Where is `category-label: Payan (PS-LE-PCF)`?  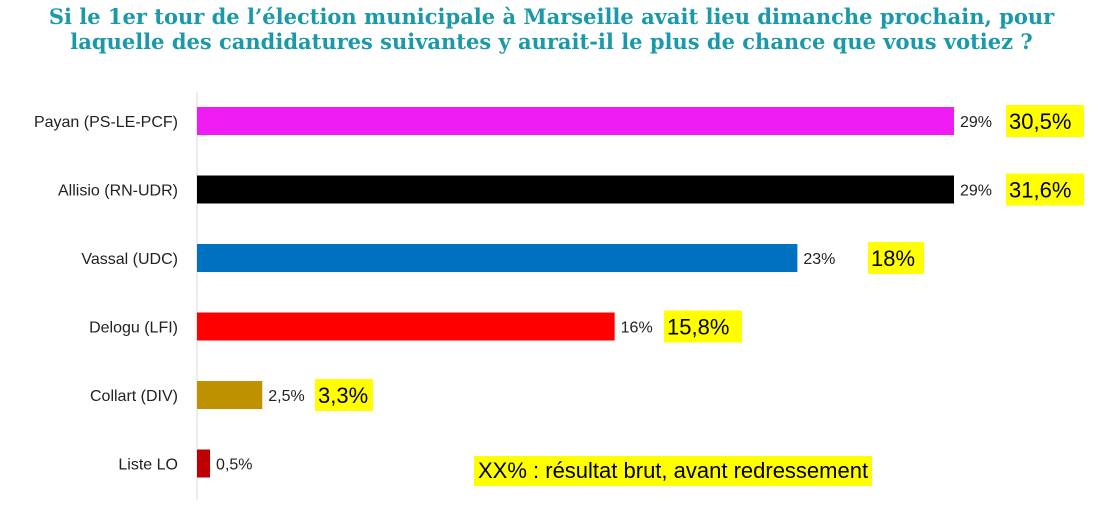
category-label: Payan (PS-LE-PCF) is located at coordinates (106, 122).